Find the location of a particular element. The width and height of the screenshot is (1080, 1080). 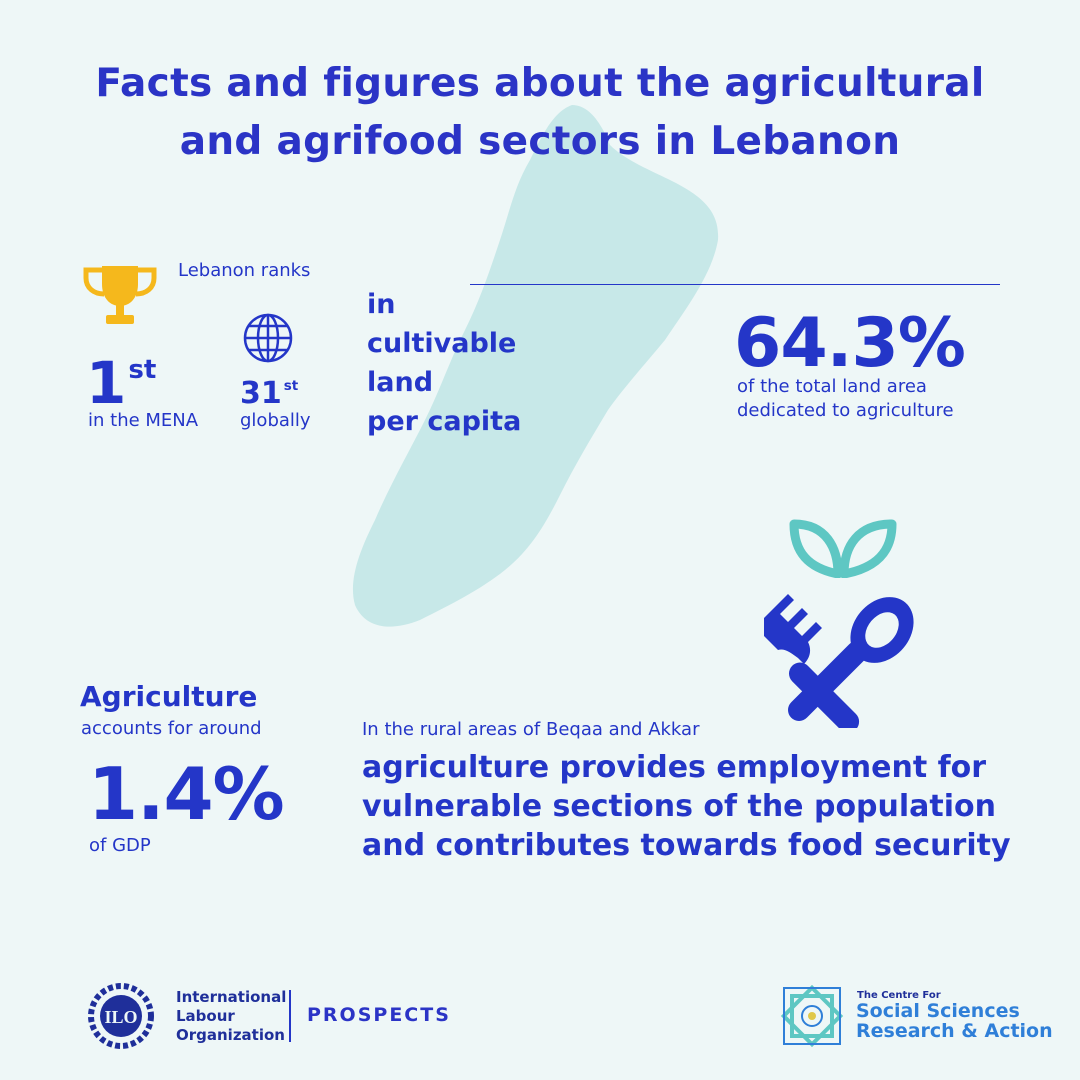

rank-mena-value: 1st is located at coordinates (121, 376).